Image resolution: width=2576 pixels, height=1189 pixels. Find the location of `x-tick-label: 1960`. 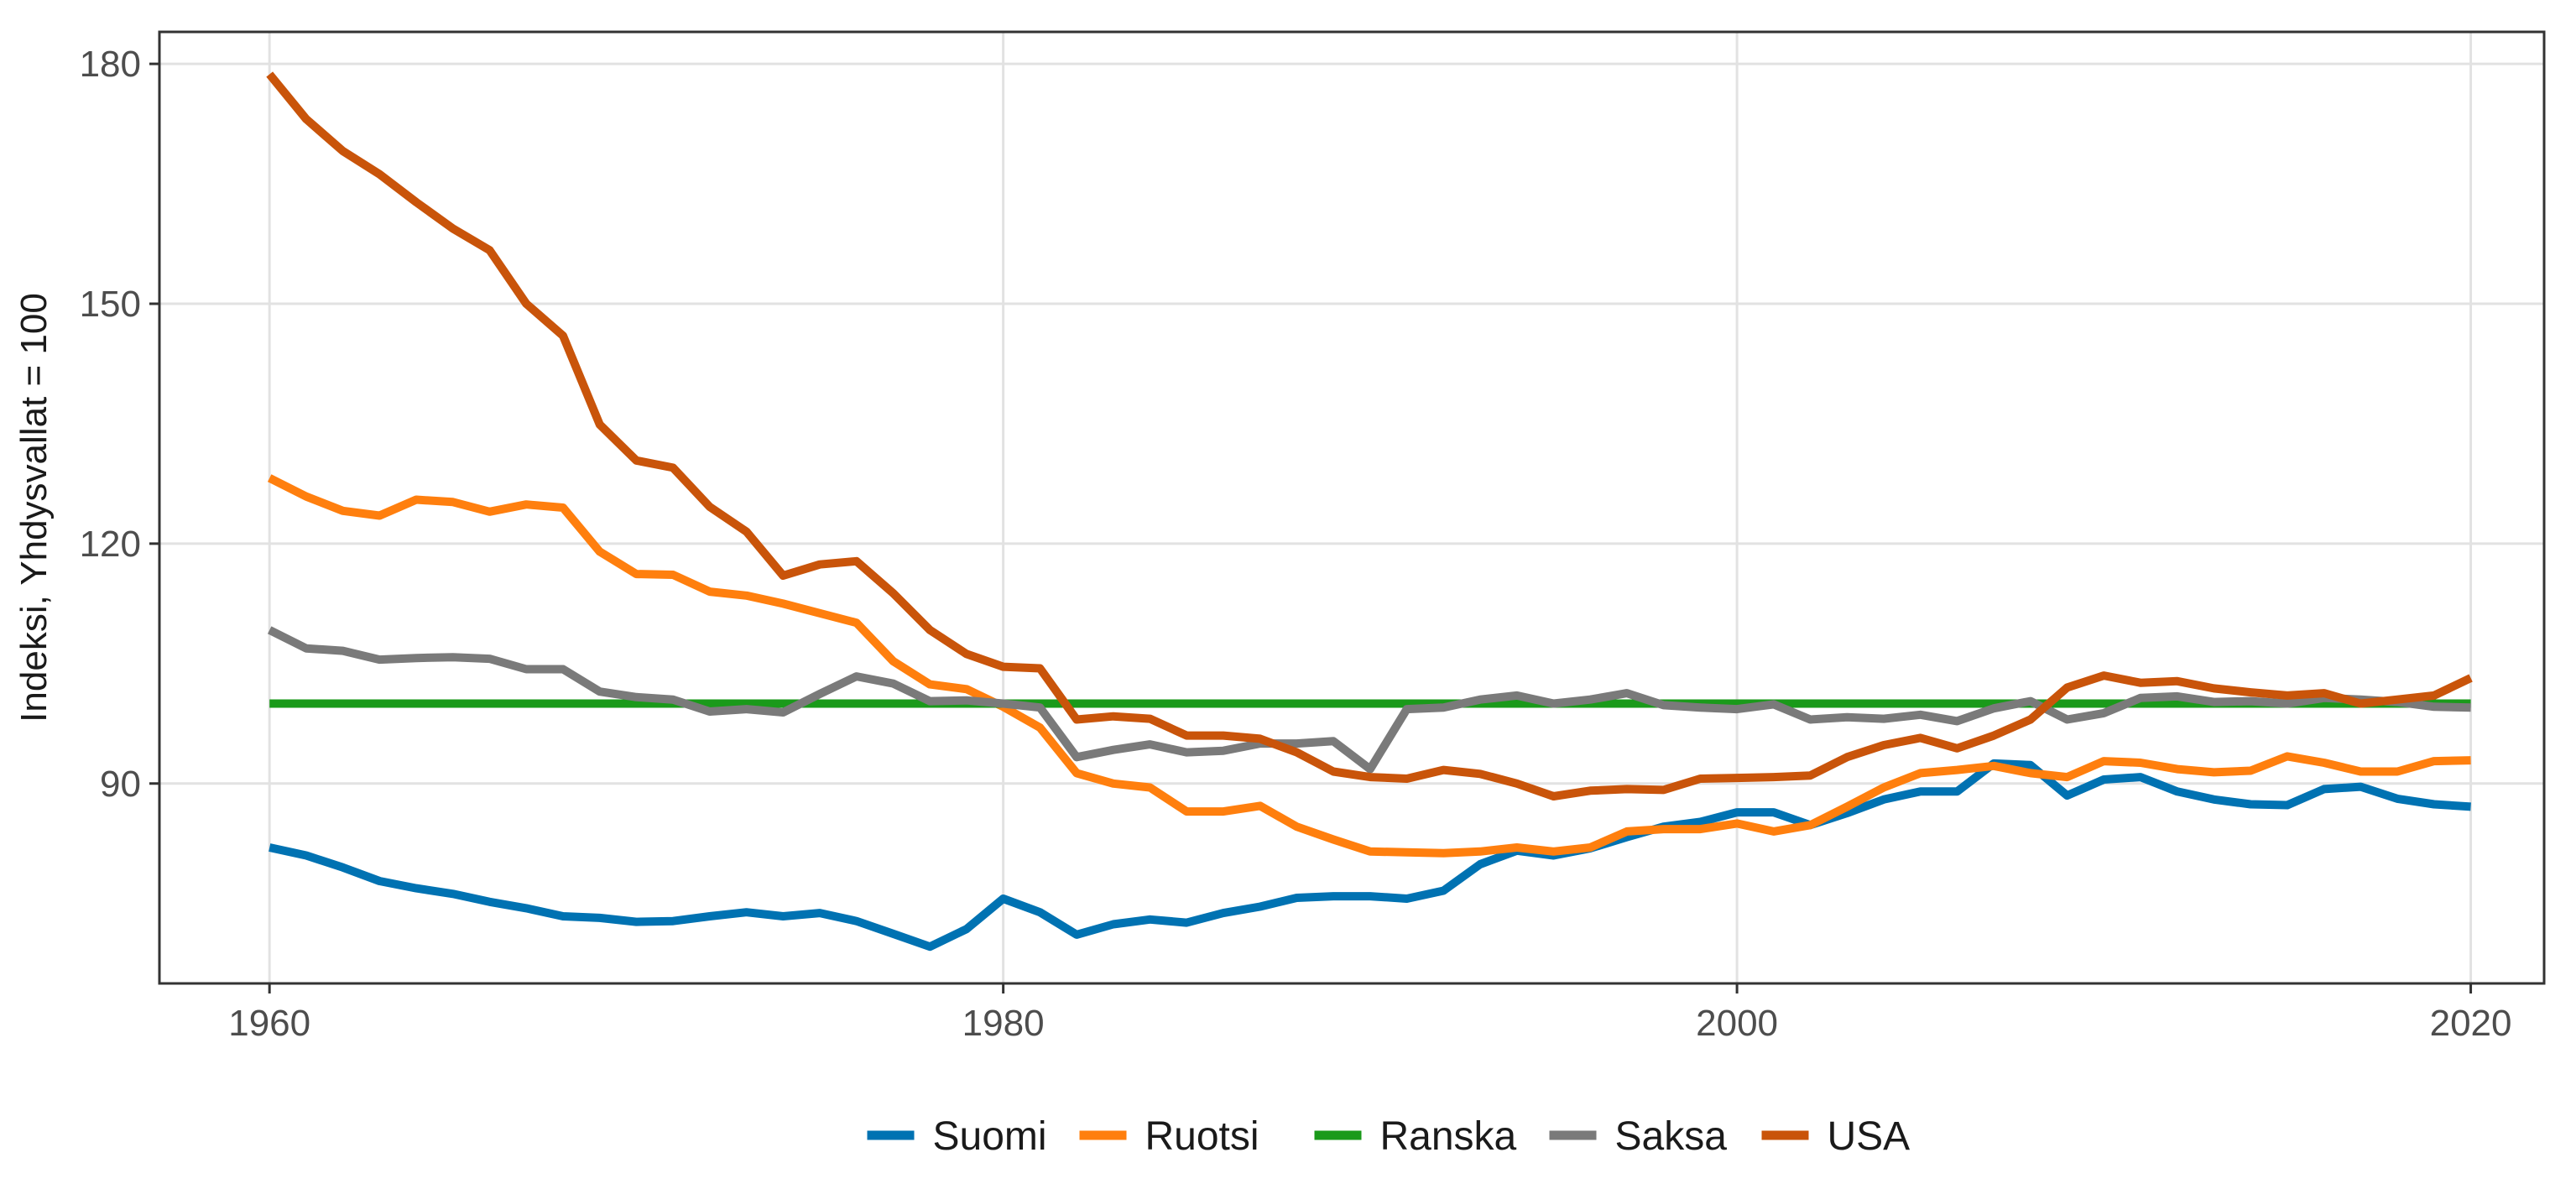

x-tick-label: 1960 is located at coordinates (269, 1023).